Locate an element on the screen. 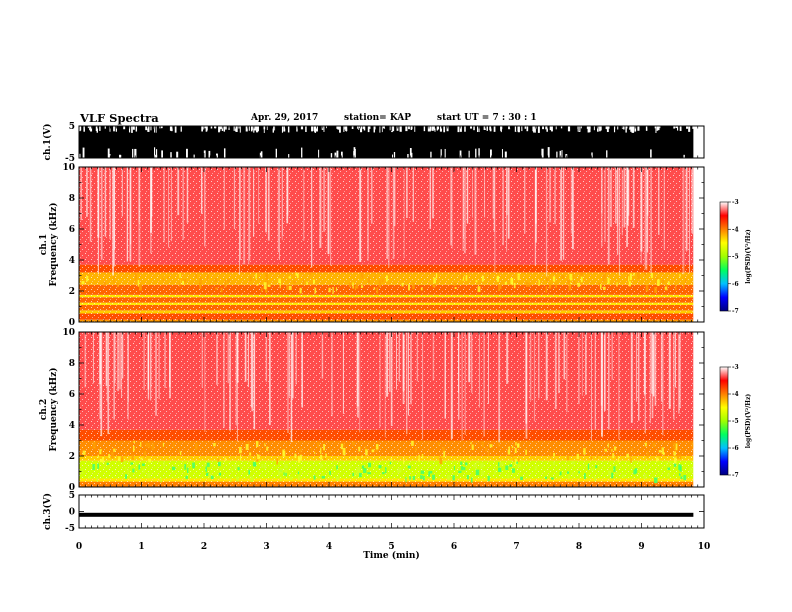  y-tick-label: 10 is located at coordinates (68, 168).